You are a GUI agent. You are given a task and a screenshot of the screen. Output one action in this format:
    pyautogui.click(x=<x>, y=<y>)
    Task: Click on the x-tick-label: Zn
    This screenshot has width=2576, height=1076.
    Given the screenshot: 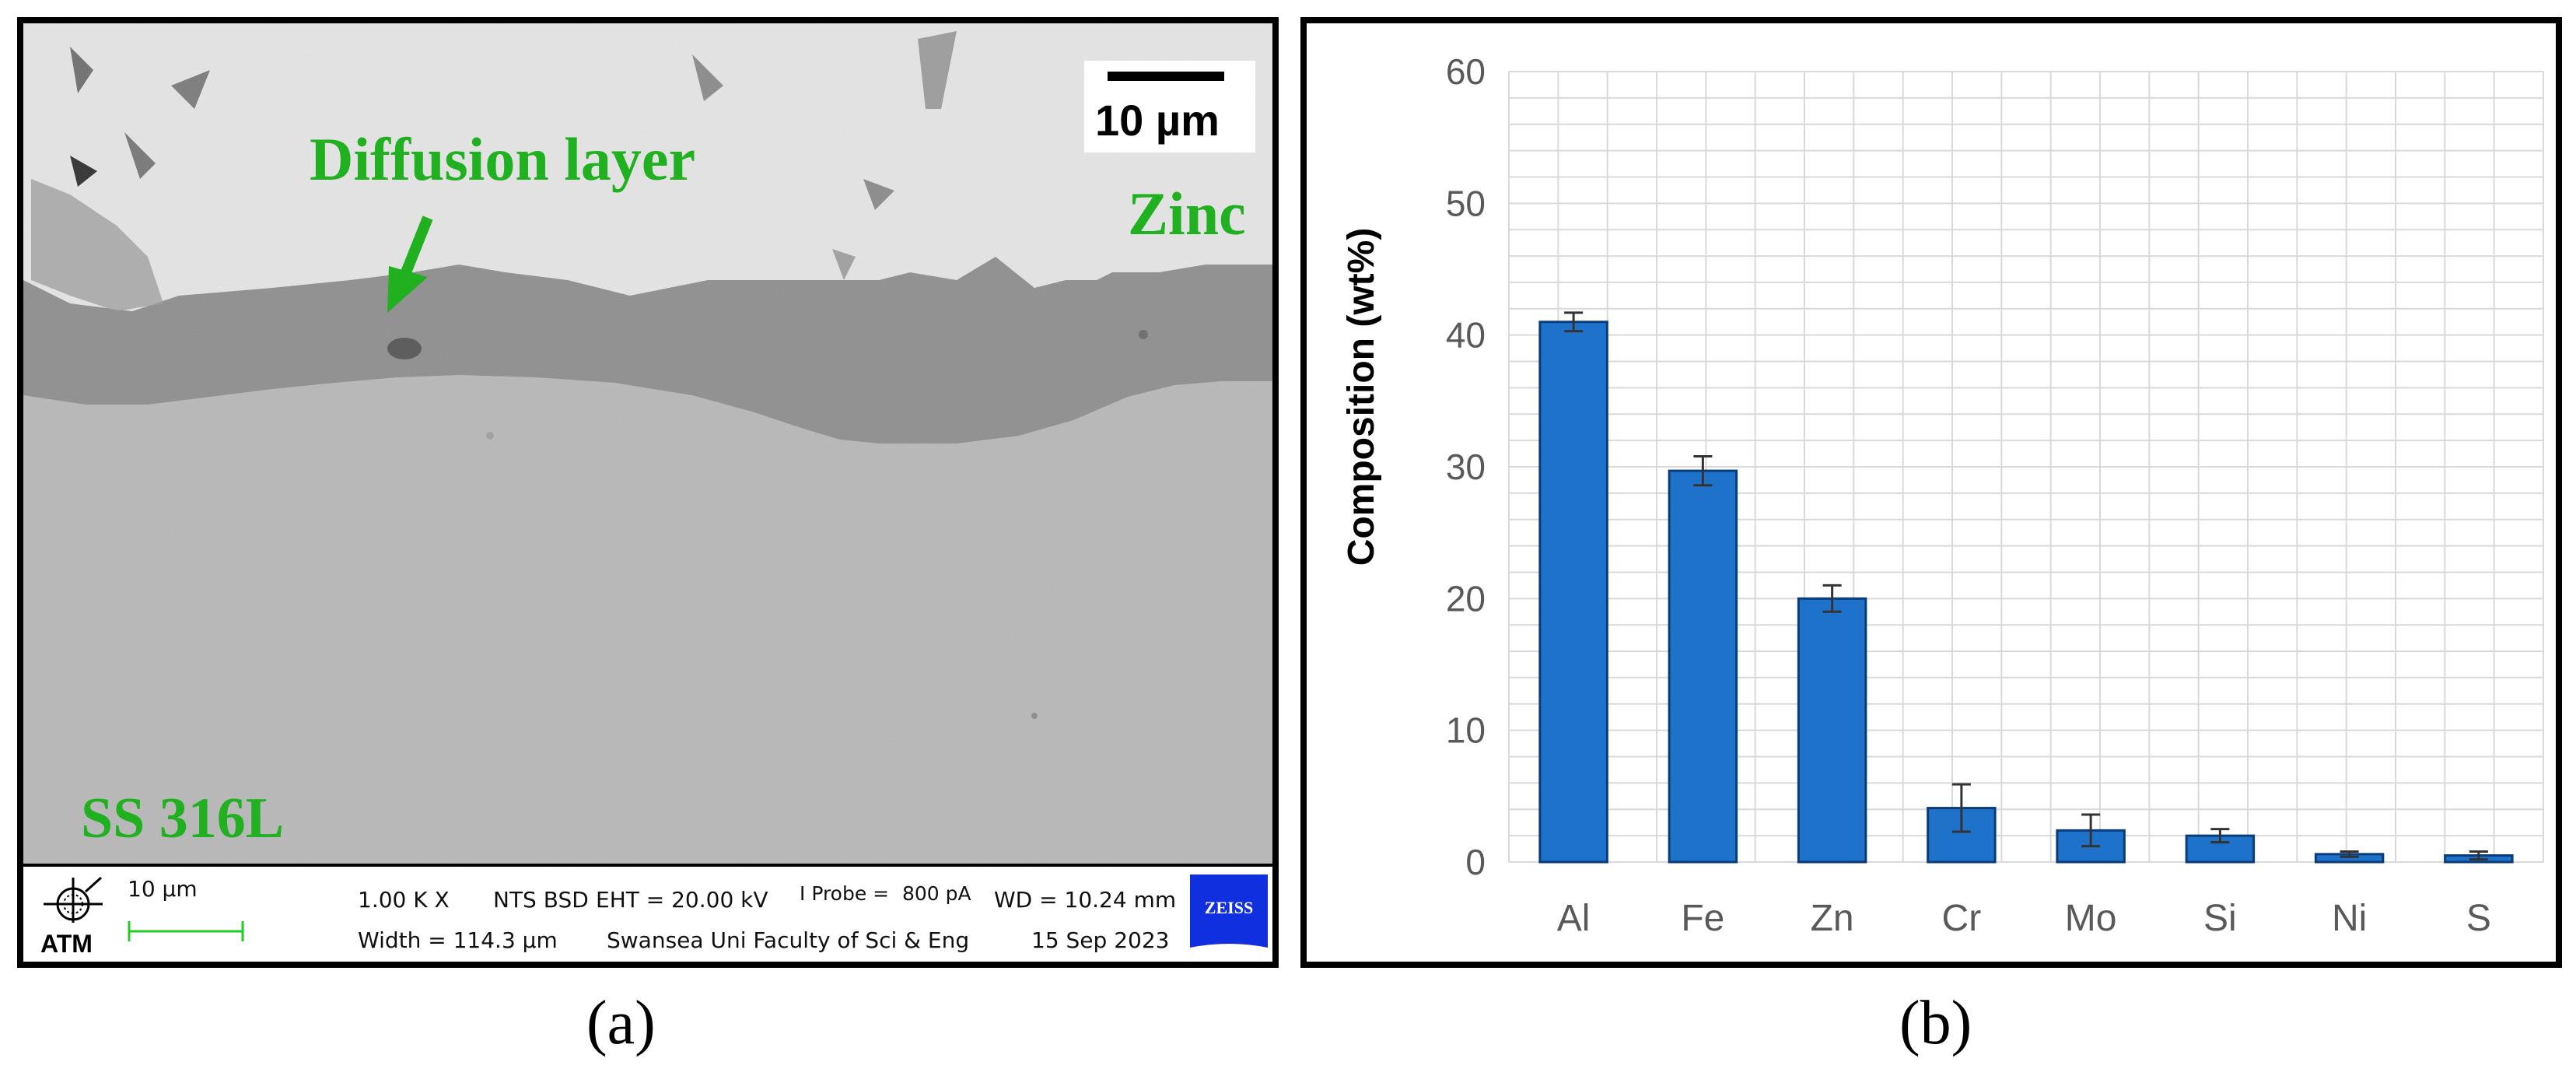 What is the action you would take?
    pyautogui.click(x=1833, y=918)
    